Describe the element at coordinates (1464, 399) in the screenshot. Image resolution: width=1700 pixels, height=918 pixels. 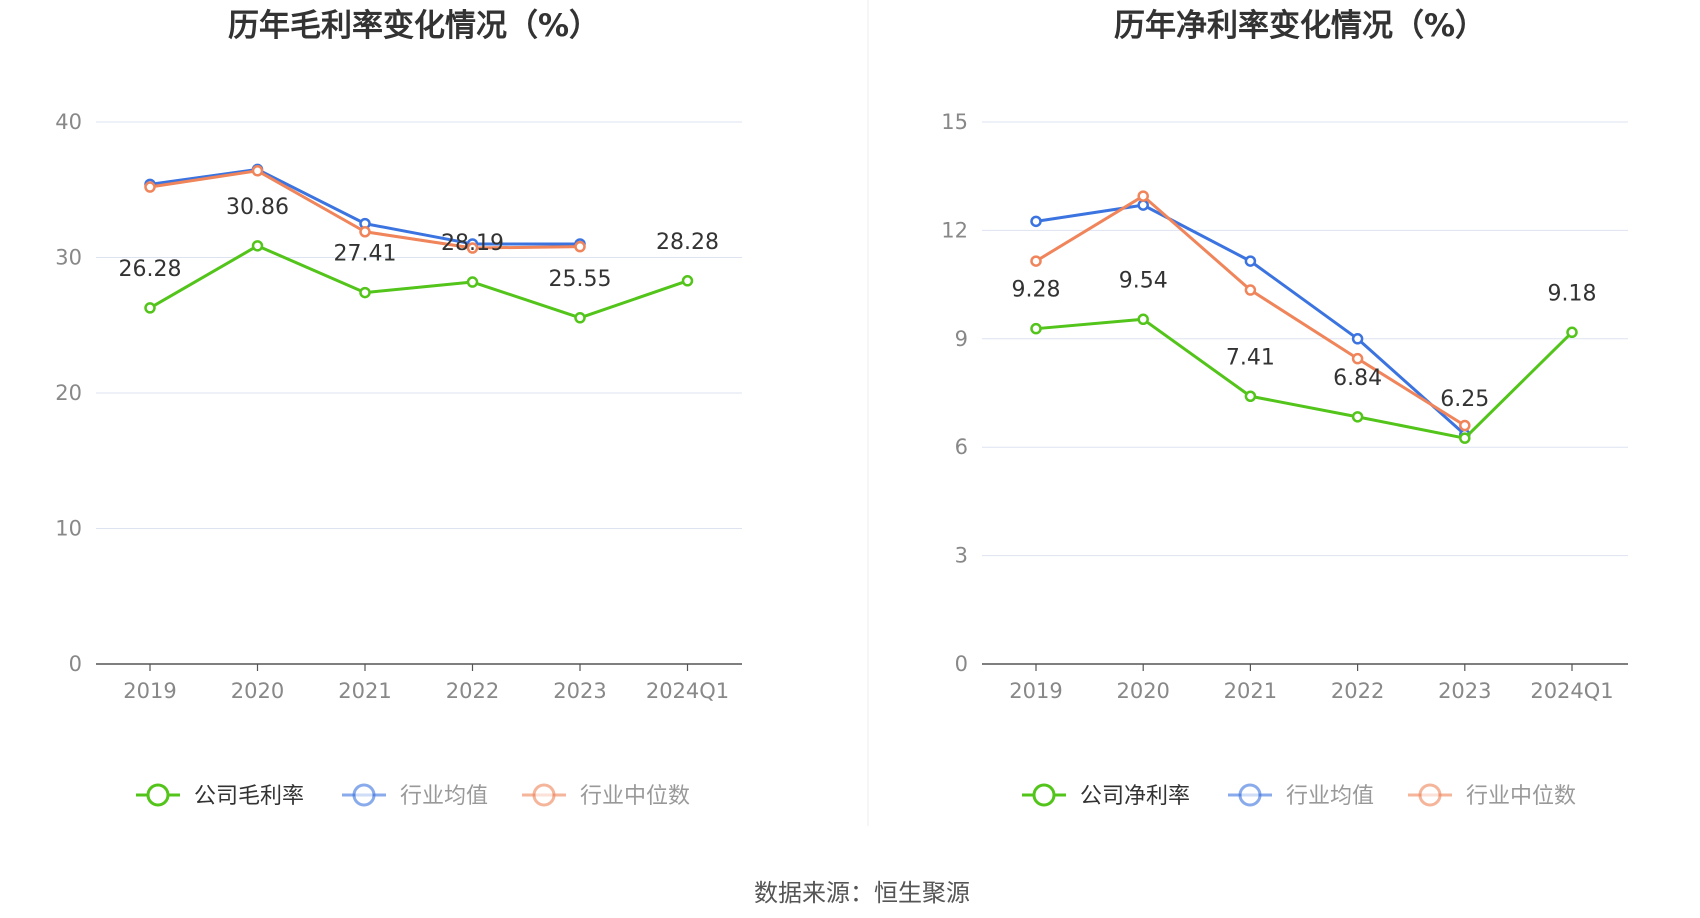
I see `data-label: 6.25` at that location.